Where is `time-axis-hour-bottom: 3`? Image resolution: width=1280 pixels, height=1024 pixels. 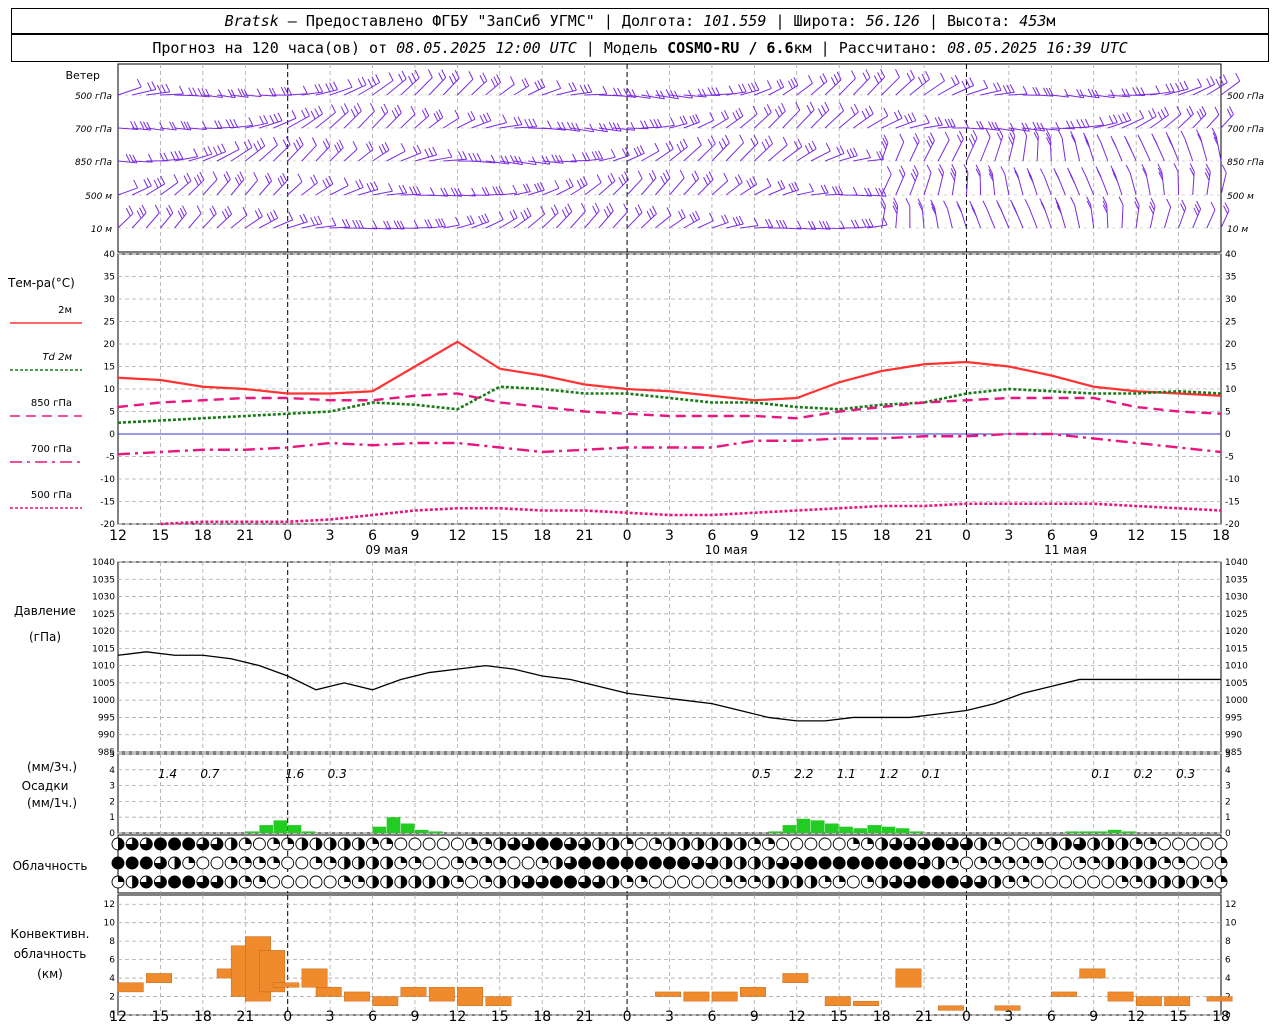 time-axis-hour-bottom: 3 is located at coordinates (1008, 1016).